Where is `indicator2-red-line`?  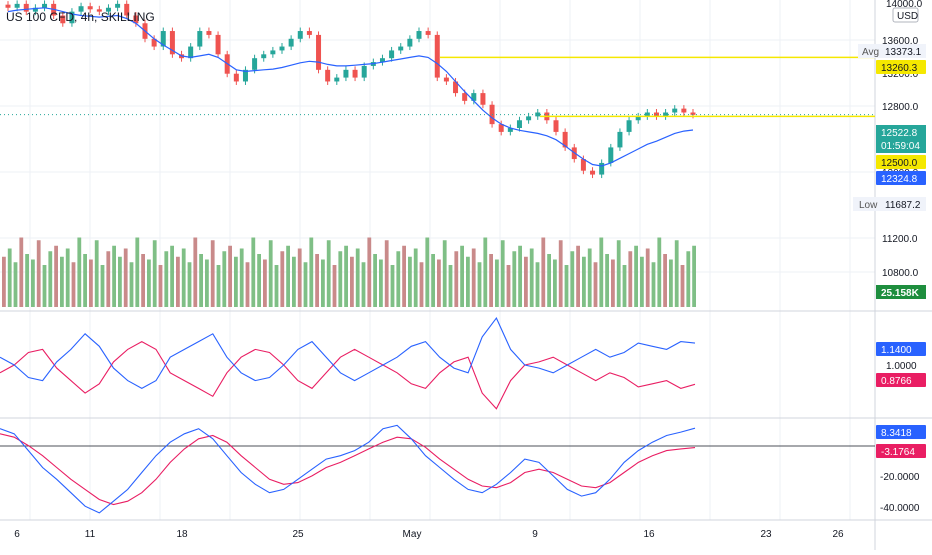
indicator2-red-line is located at coordinates (348, 375).